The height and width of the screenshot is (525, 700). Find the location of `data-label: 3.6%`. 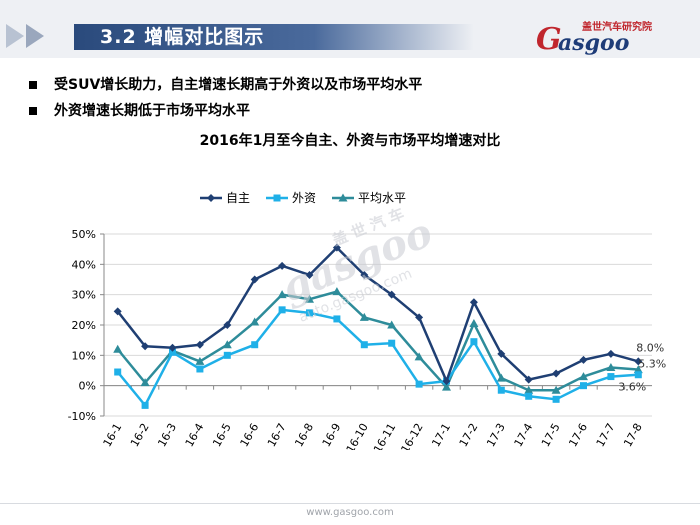

data-label: 3.6% is located at coordinates (632, 387).